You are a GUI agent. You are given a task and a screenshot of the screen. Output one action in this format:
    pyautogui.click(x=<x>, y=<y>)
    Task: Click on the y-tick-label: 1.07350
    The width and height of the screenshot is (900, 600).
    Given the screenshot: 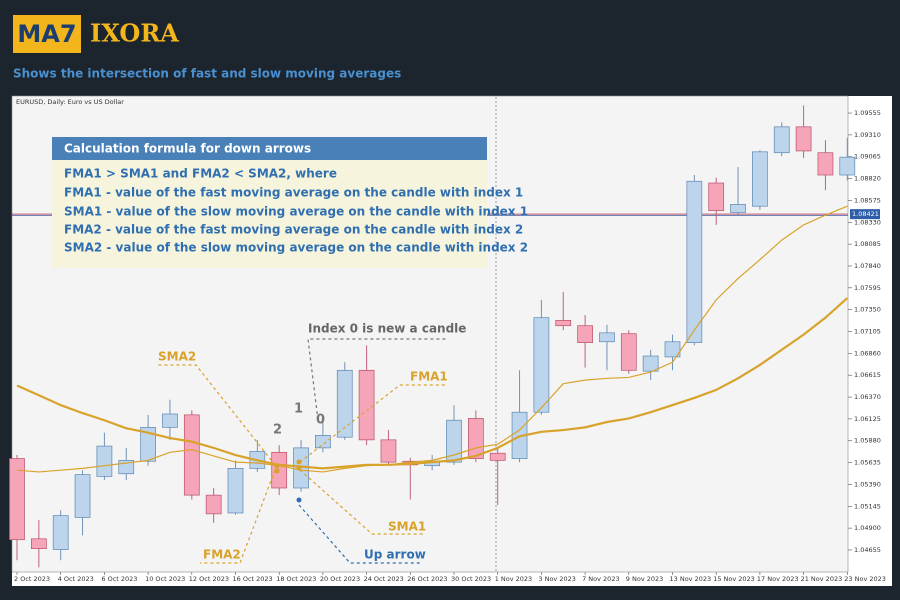 What is the action you would take?
    pyautogui.click(x=867, y=310)
    